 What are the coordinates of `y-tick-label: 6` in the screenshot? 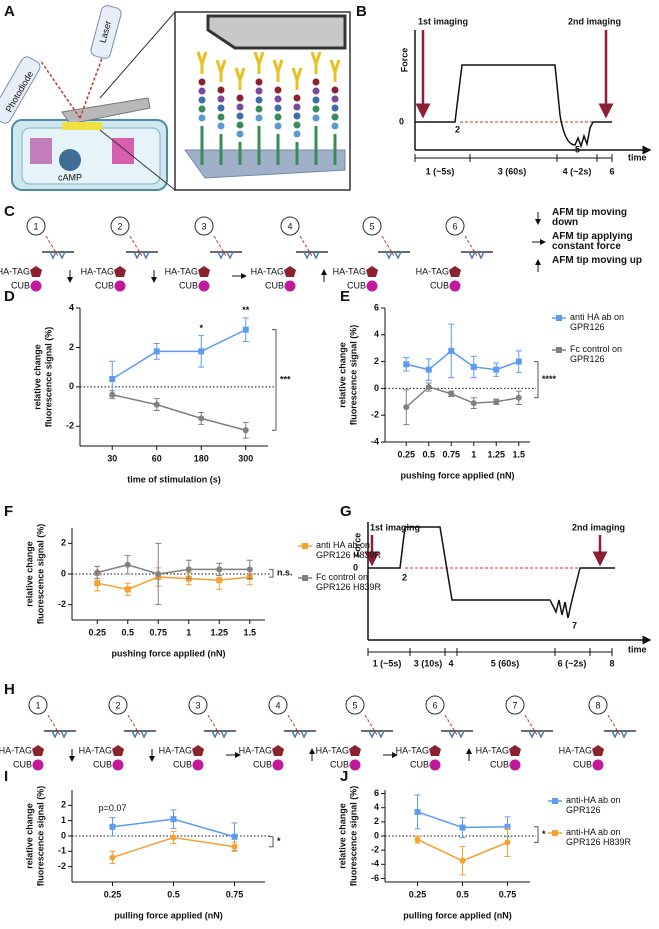 It's located at (376, 307).